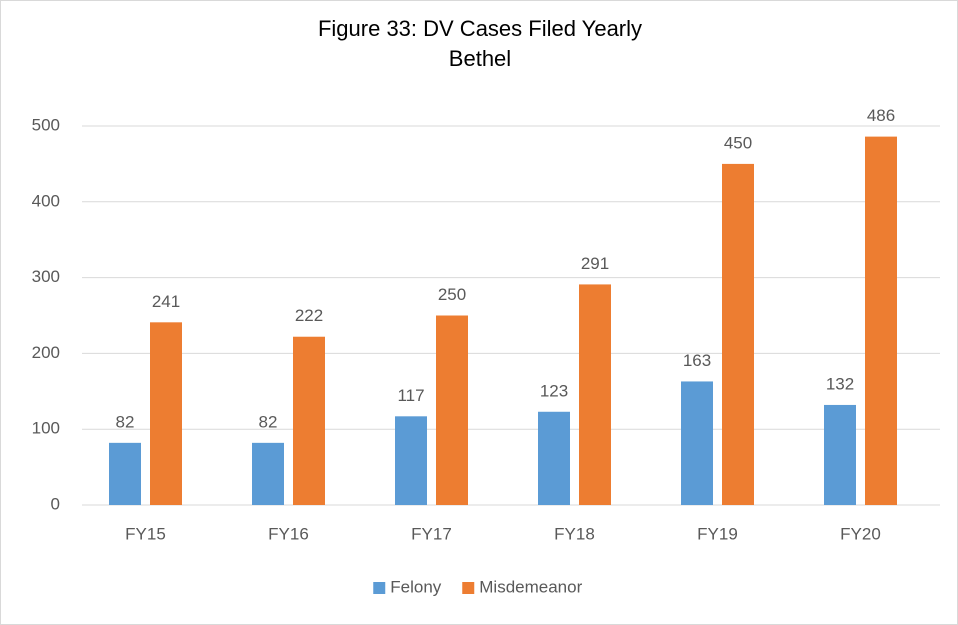  What do you see at coordinates (145, 533) in the screenshot?
I see `x-tick-label: FY15` at bounding box center [145, 533].